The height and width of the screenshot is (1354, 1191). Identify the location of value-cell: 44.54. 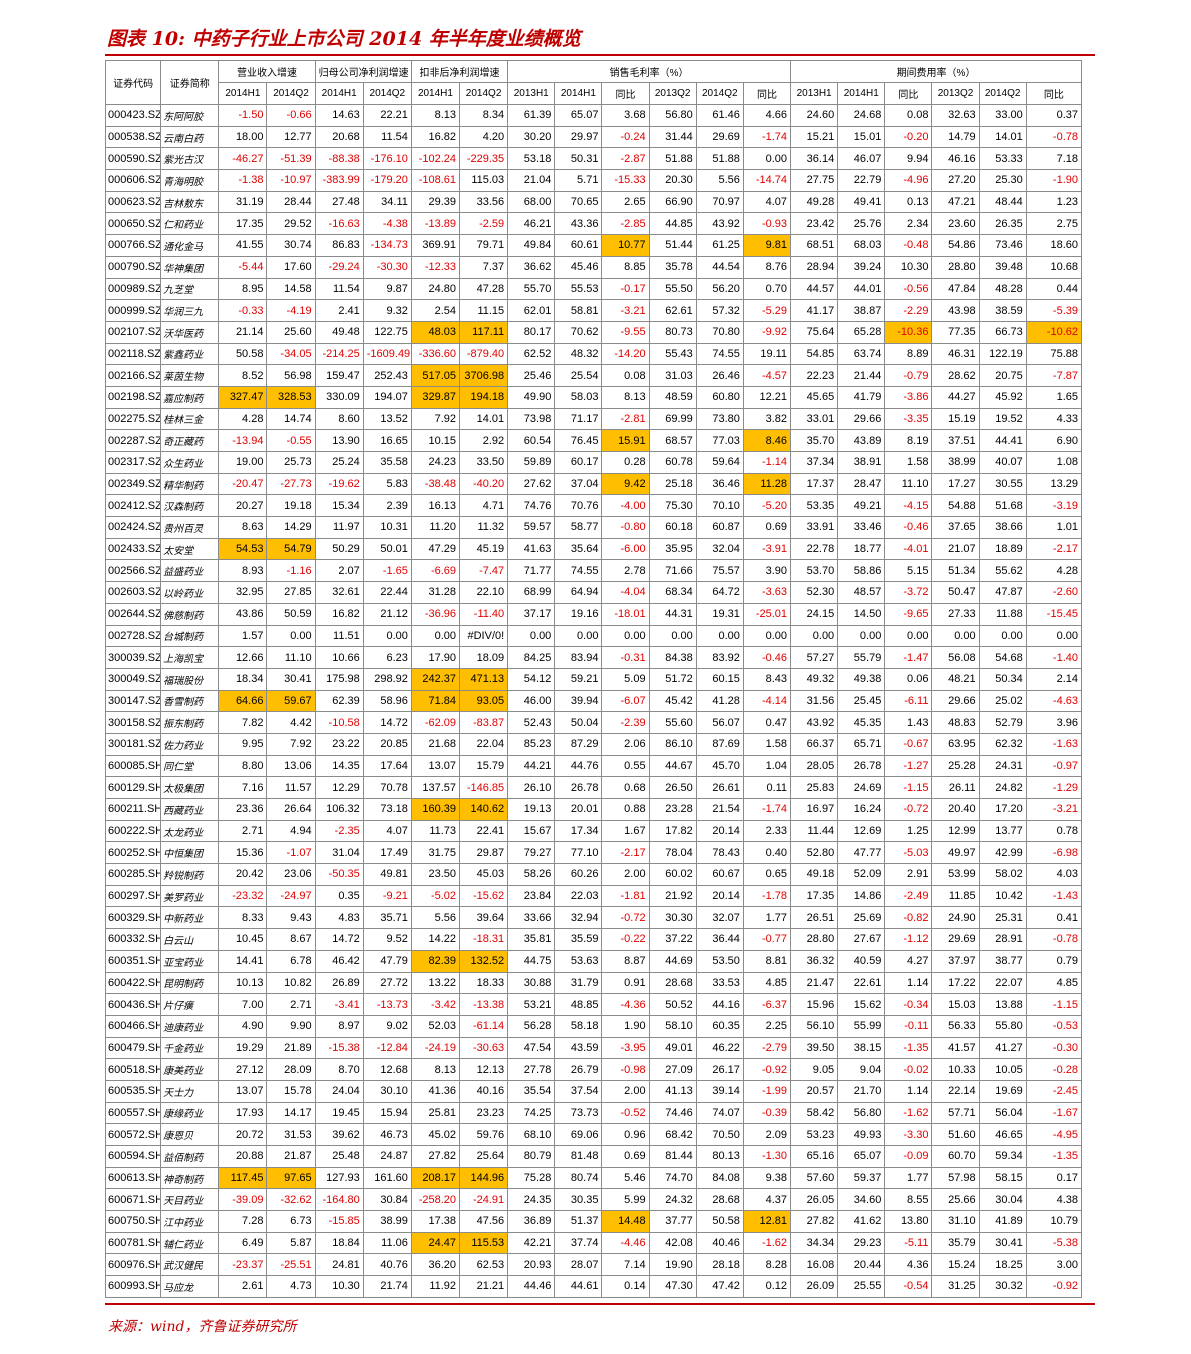
(719, 267).